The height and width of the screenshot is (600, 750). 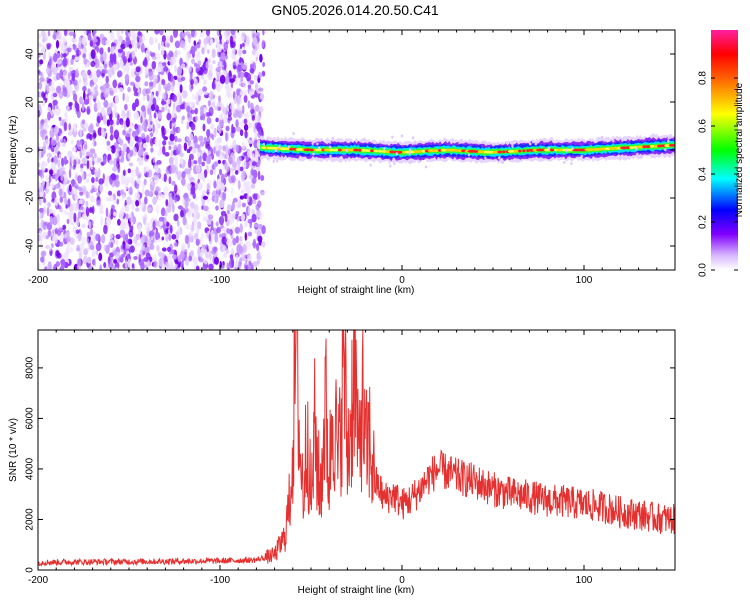 What do you see at coordinates (739, 149) in the screenshot?
I see `colorbar-label: Normalized spectral amplitude` at bounding box center [739, 149].